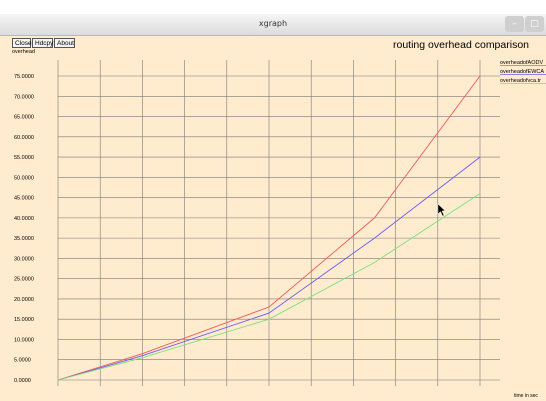 This screenshot has height=401, width=546. I want to click on y-tick-label: 0.0000, so click(22, 381).